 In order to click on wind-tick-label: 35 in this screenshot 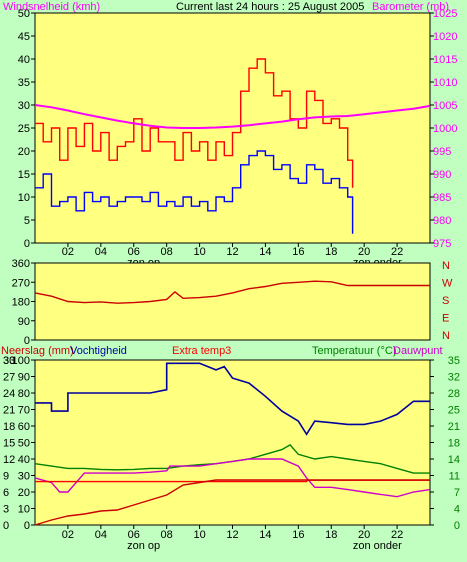, I will do `click(24, 83)`.